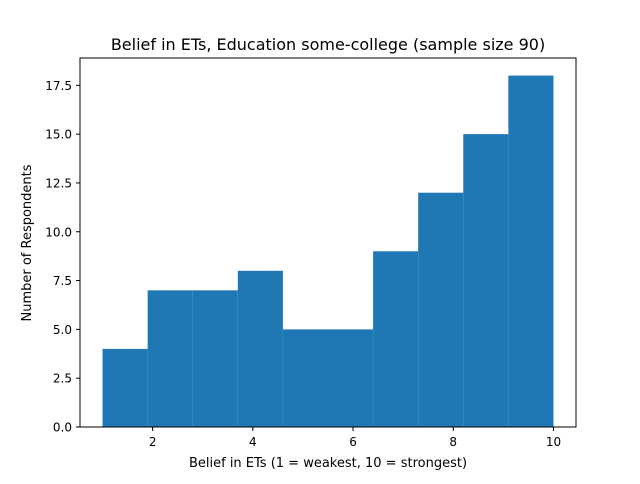 This screenshot has height=484, width=640. Describe the element at coordinates (553, 442) in the screenshot. I see `x-tick-label: 10` at that location.